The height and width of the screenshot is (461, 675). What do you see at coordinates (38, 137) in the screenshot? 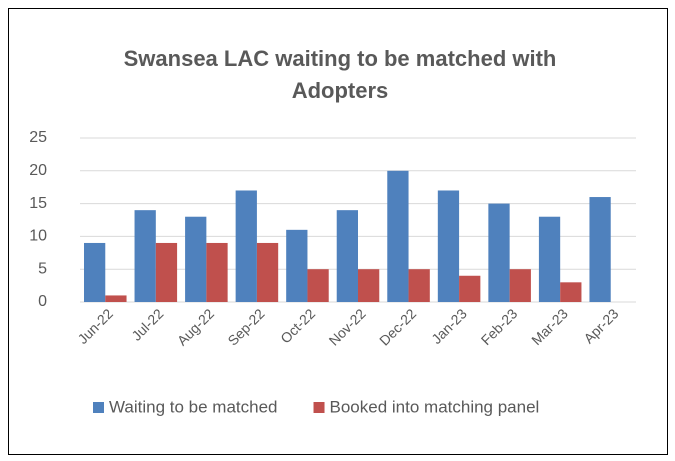
I see `y-tick-label: 25` at bounding box center [38, 137].